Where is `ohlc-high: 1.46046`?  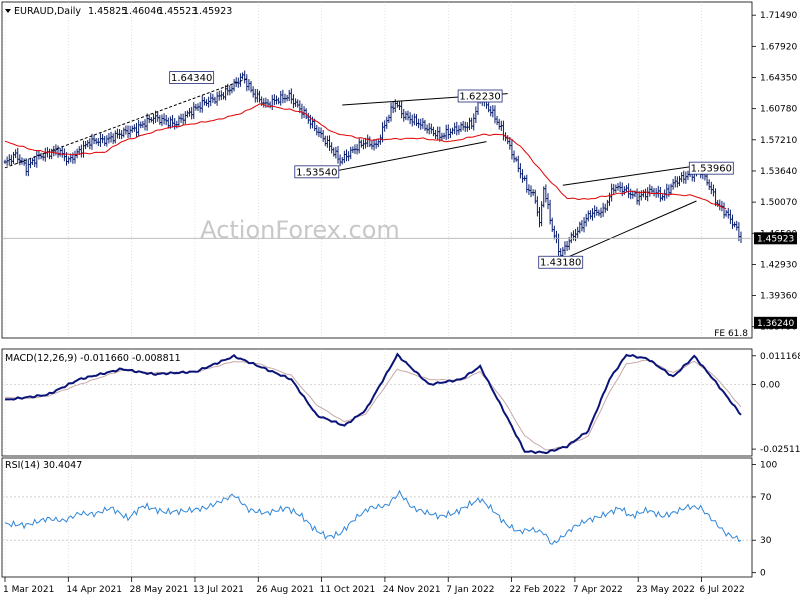
ohlc-high: 1.46046 is located at coordinates (142, 11).